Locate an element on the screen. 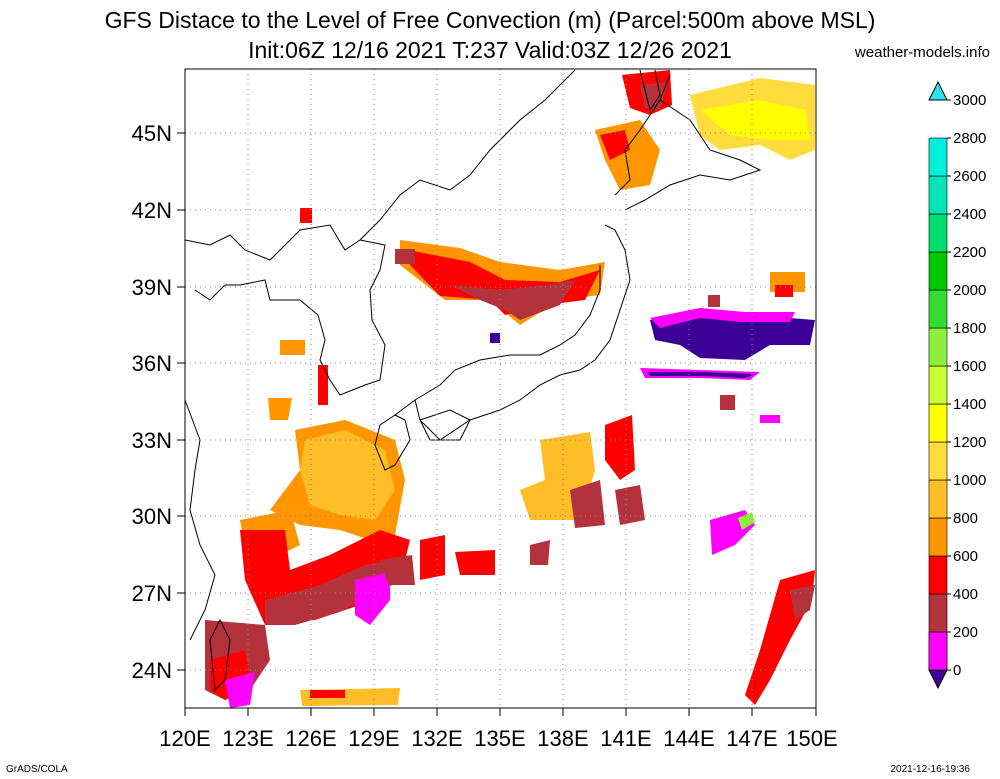 This screenshot has height=779, width=1000. region-400-south is located at coordinates (540, 552).